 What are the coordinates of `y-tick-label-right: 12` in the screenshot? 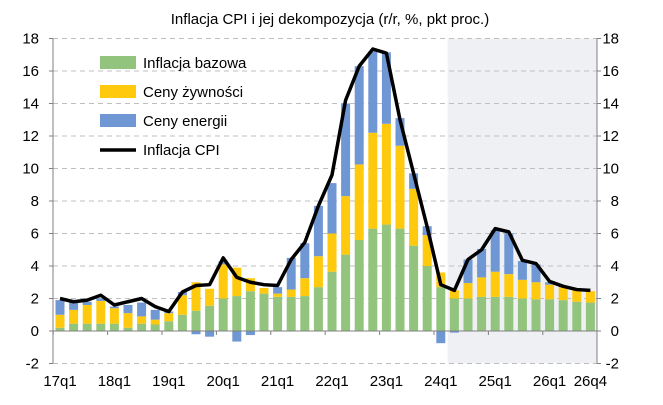 It's located at (610, 136).